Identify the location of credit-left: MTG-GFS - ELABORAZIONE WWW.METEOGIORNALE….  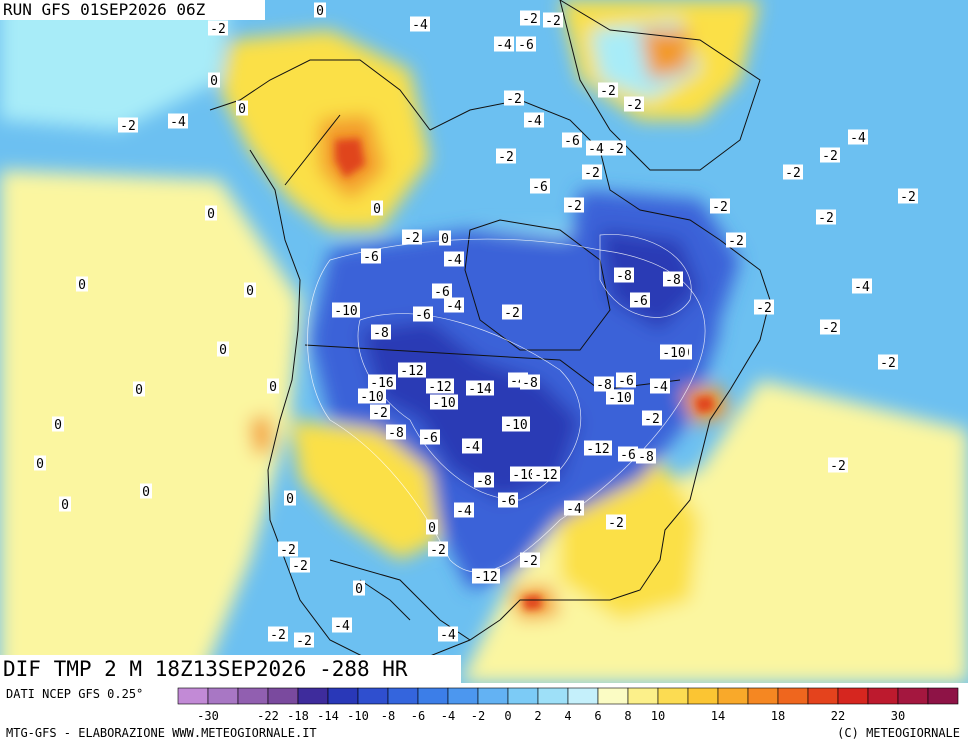
(161, 733).